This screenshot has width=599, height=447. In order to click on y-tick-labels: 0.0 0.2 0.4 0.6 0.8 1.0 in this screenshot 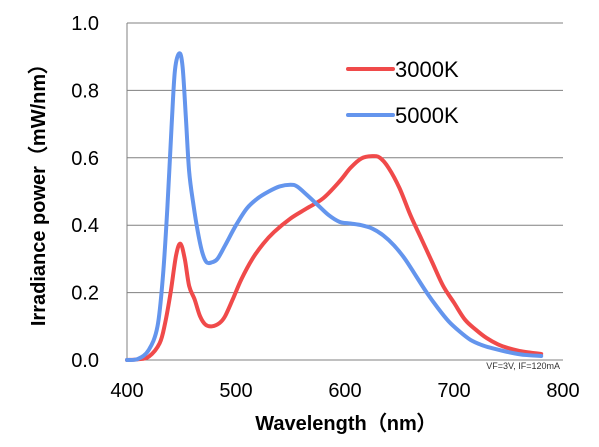, I will do `click(85, 192)`.